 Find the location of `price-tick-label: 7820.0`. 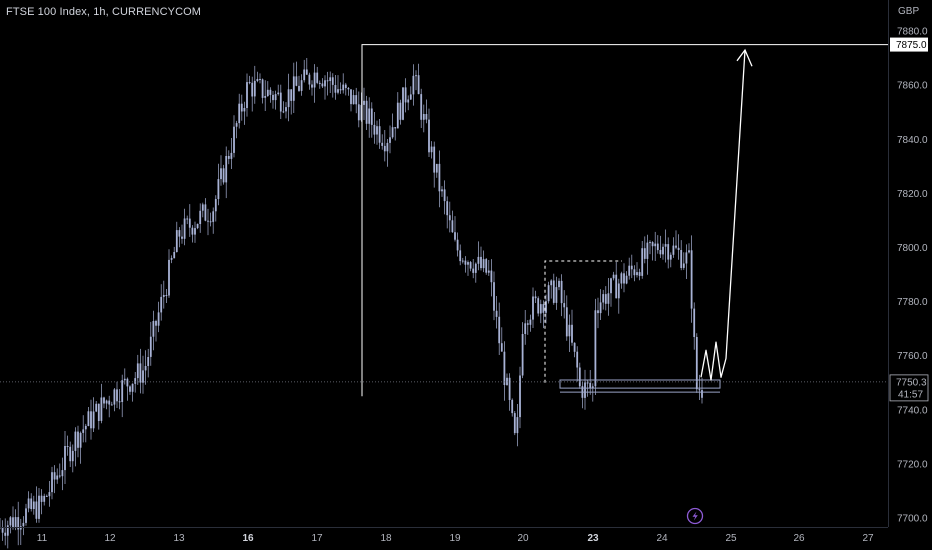

price-tick-label: 7820.0 is located at coordinates (912, 194).